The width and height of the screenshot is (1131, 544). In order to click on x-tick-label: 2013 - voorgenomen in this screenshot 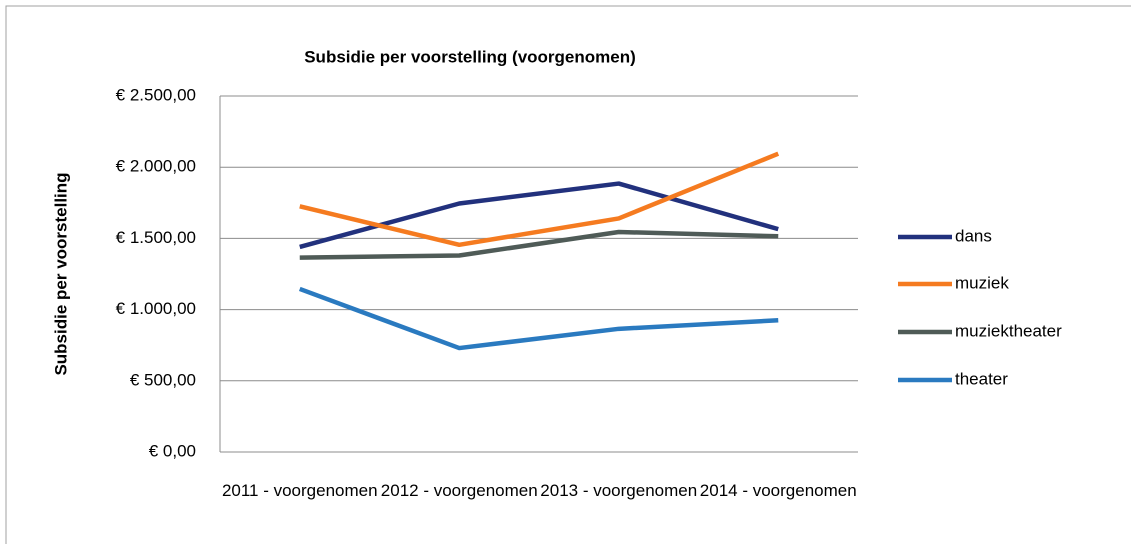, I will do `click(619, 490)`.